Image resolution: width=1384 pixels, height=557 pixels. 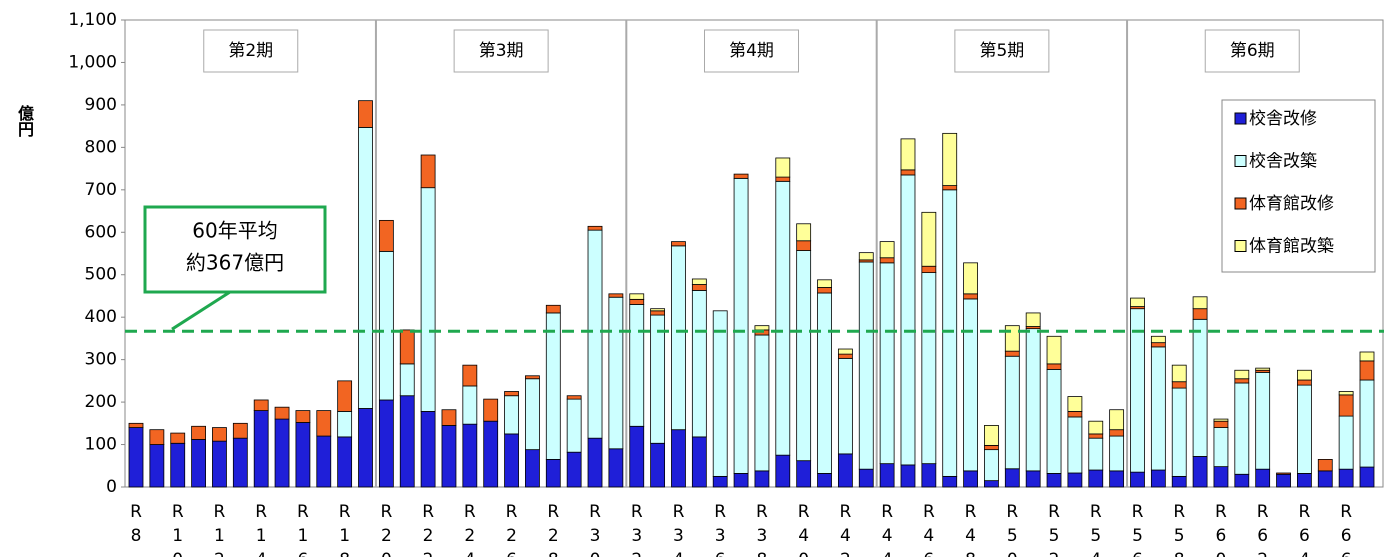 What do you see at coordinates (303, 529) in the screenshot?
I see `x-tick-label: R 16` at bounding box center [303, 529].